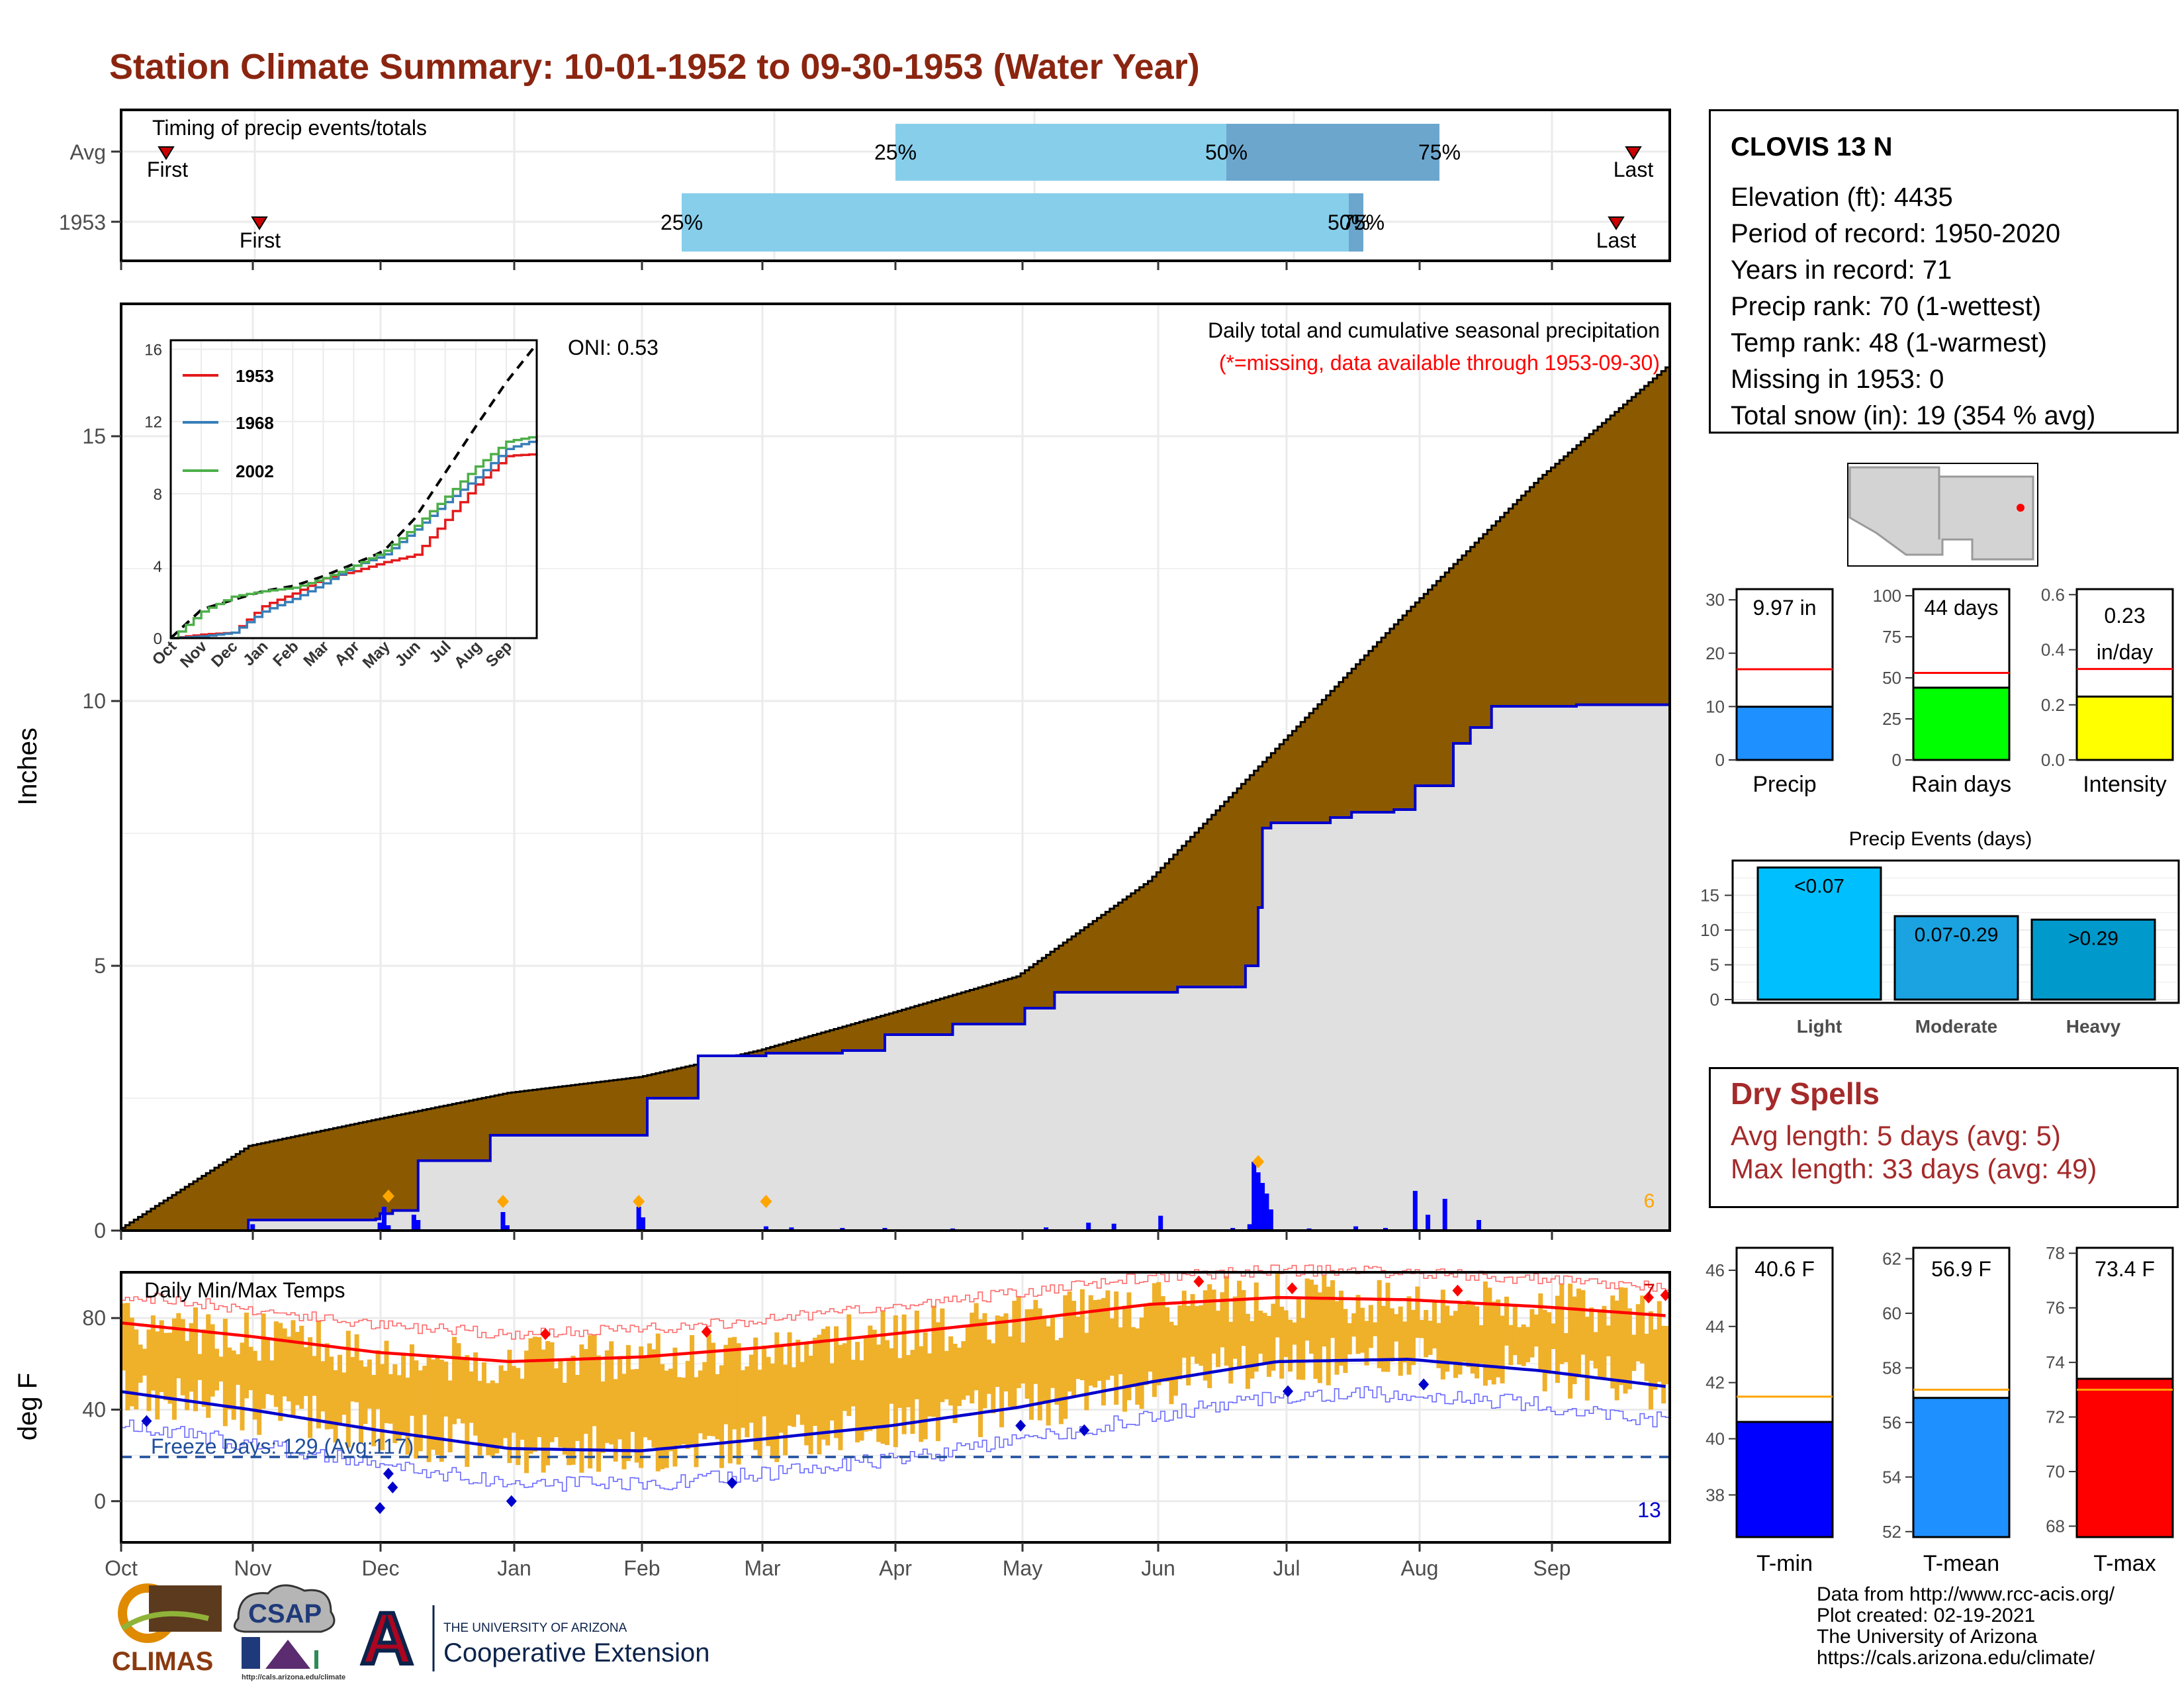 The width and height of the screenshot is (2184, 1688). I want to click on avg-50-75-bar, so click(1332, 152).